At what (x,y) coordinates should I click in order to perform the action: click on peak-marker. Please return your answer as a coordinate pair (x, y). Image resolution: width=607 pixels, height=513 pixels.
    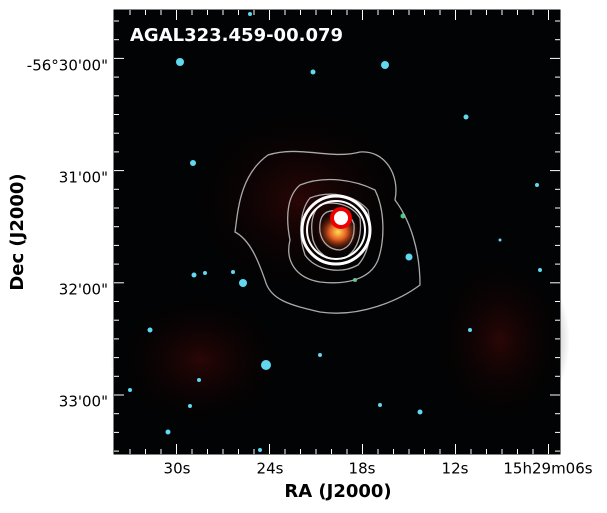
    Looking at the image, I should click on (341, 218).